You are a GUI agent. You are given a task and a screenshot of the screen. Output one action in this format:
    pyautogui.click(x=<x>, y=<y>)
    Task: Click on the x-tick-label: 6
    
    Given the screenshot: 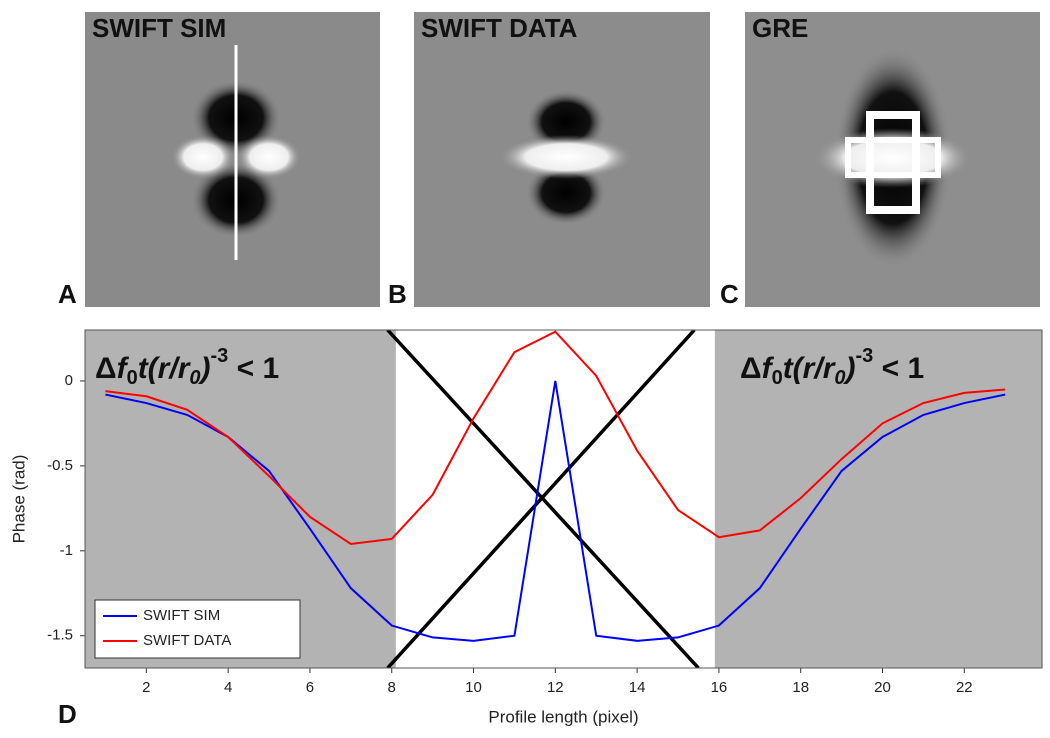 What is the action you would take?
    pyautogui.click(x=310, y=687)
    